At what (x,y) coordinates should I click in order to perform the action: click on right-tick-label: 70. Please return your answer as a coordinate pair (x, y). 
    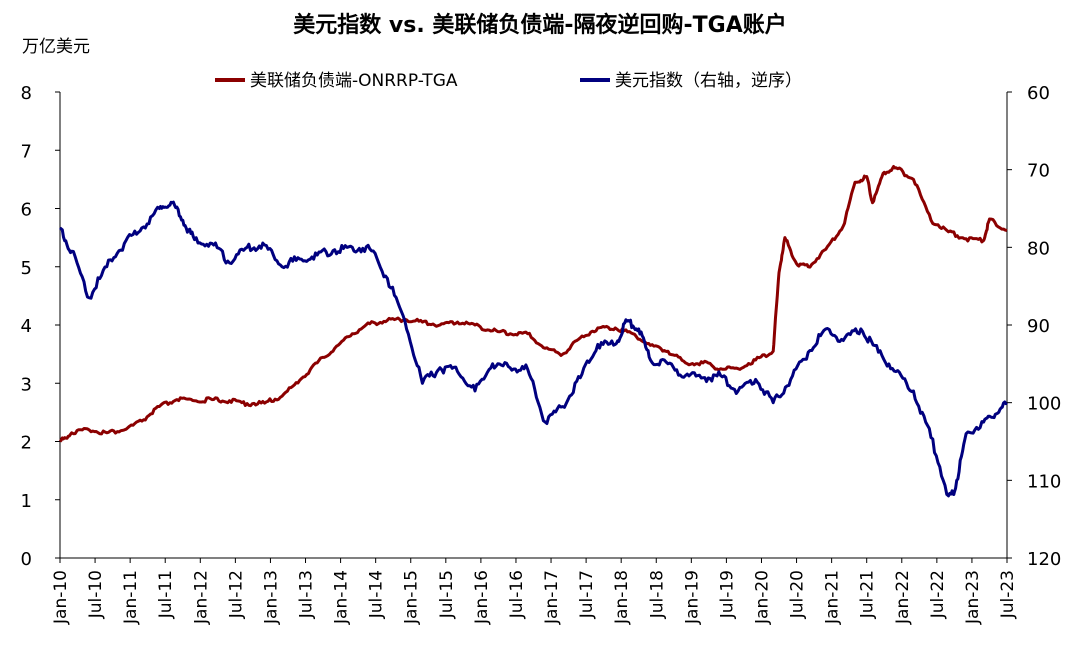
    Looking at the image, I should click on (1038, 171).